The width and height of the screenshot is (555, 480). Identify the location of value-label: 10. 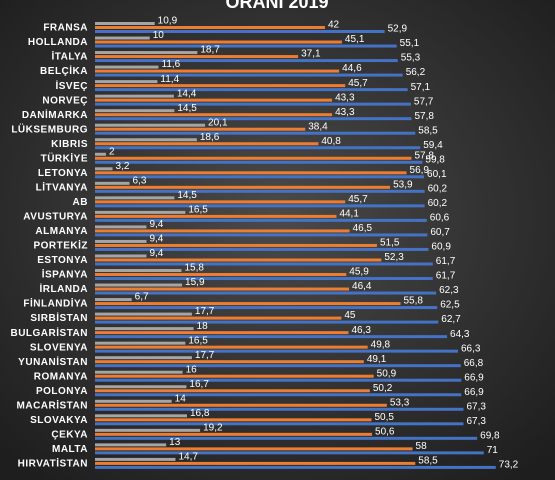
(159, 35).